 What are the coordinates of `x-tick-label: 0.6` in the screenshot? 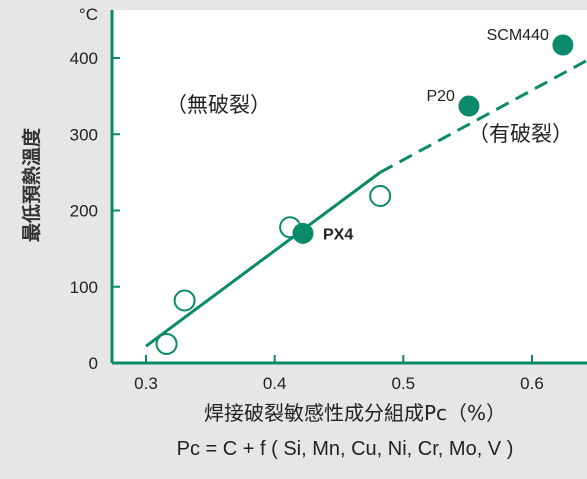 It's located at (532, 383).